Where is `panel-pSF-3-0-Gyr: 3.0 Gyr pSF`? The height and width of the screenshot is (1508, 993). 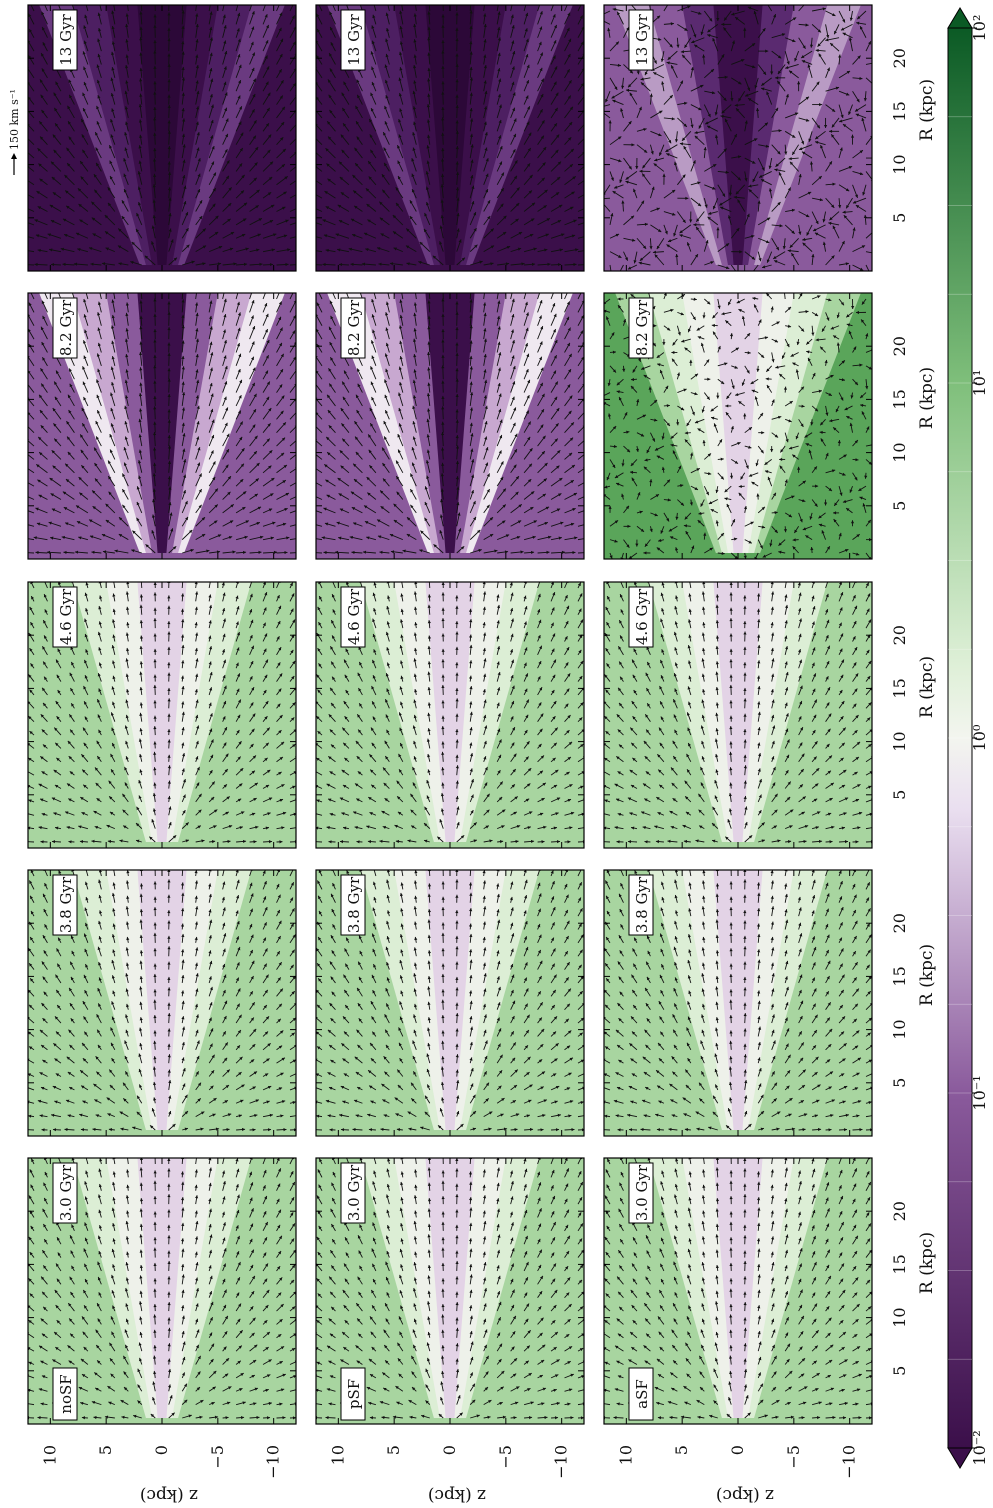
panel-pSF-3-0-Gyr: 3.0 Gyr pSF is located at coordinates (450, 1291).